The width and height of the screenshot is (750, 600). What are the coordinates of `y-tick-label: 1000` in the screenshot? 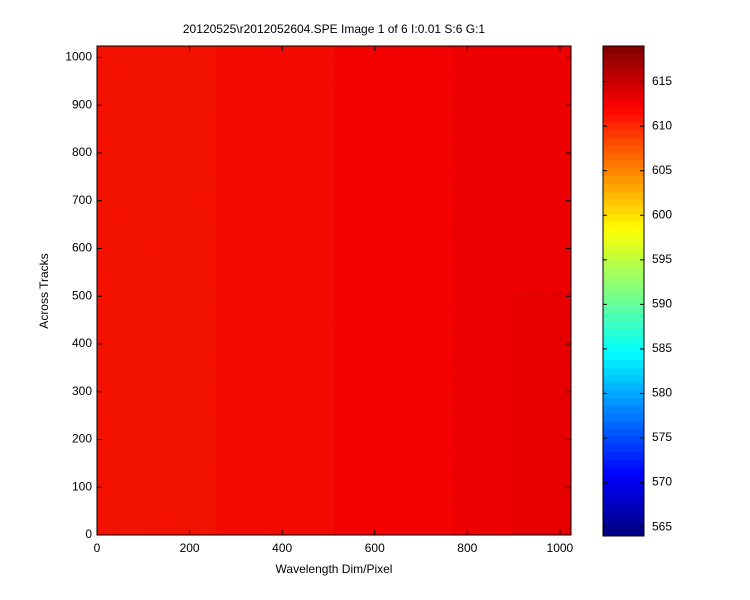 It's located at (78, 57).